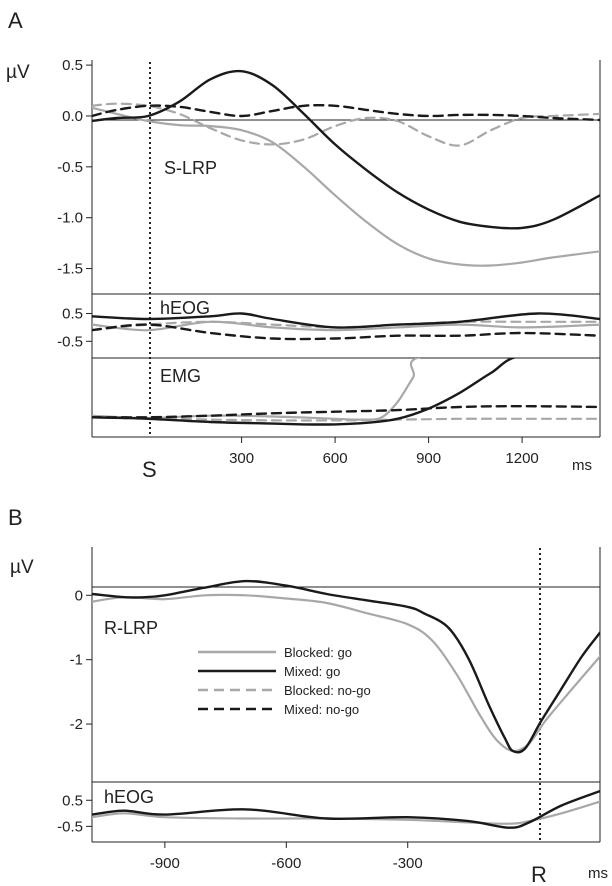 The width and height of the screenshot is (612, 886). I want to click on panel-b-y-ticks: 0 -1 -2, so click(81, 660).